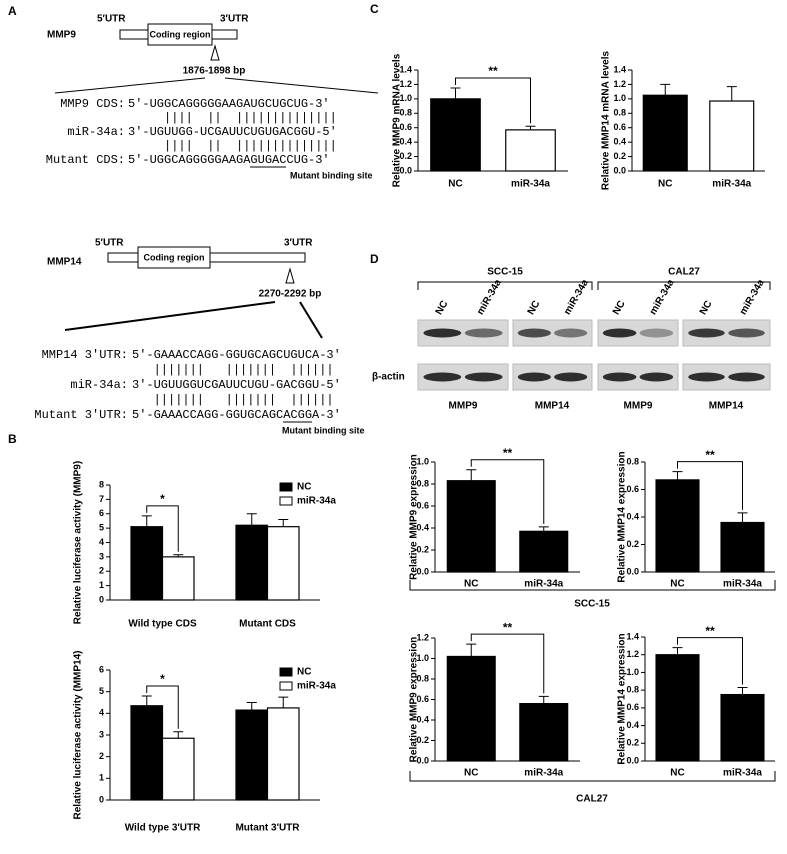  I want to click on protein-label: MMP14, so click(726, 406).